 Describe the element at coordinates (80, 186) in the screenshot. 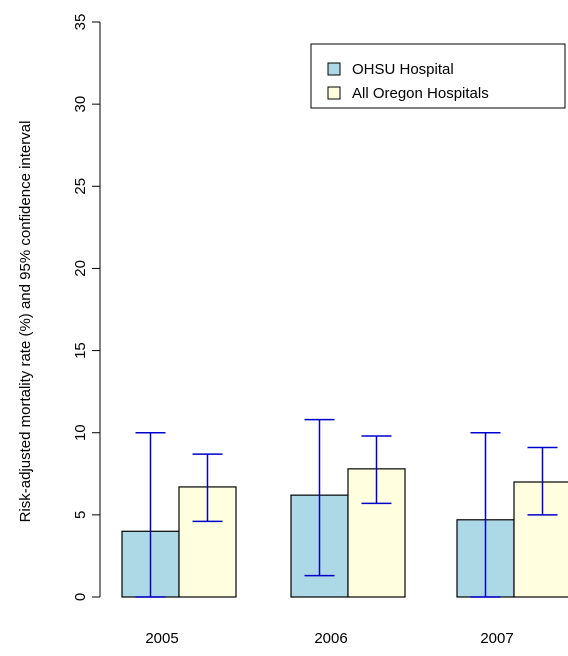

I see `y-tick-label: 25` at that location.